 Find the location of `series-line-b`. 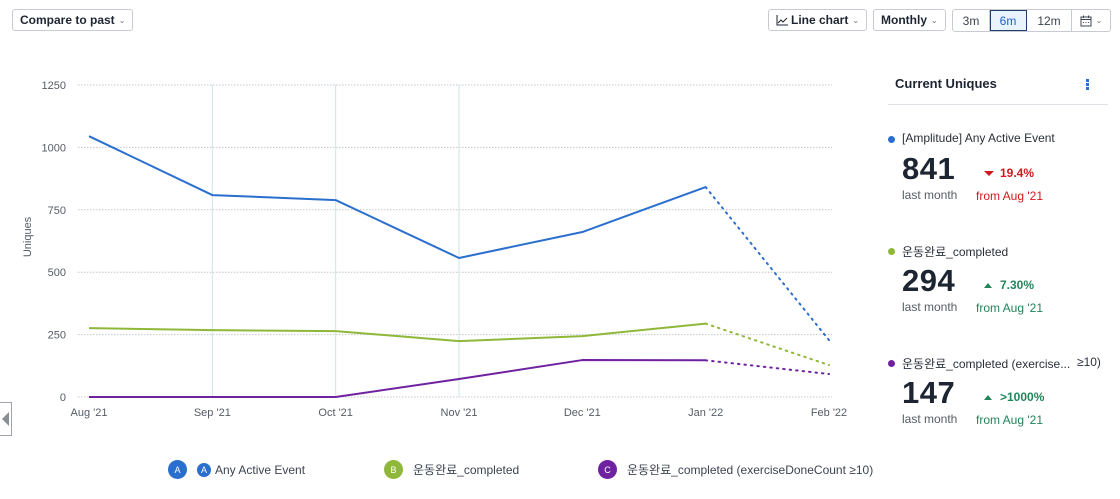

series-line-b is located at coordinates (397, 332).